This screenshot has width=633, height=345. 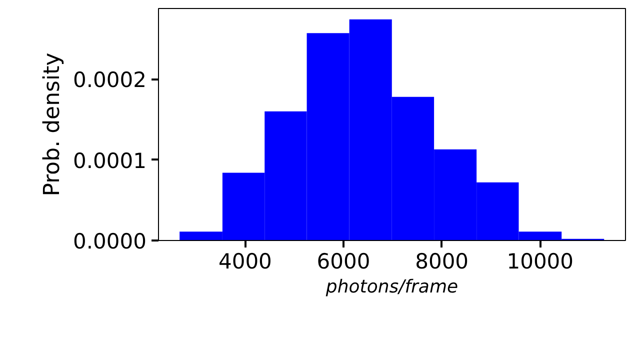 I want to click on x-tick-label: 6000, so click(x=343, y=262).